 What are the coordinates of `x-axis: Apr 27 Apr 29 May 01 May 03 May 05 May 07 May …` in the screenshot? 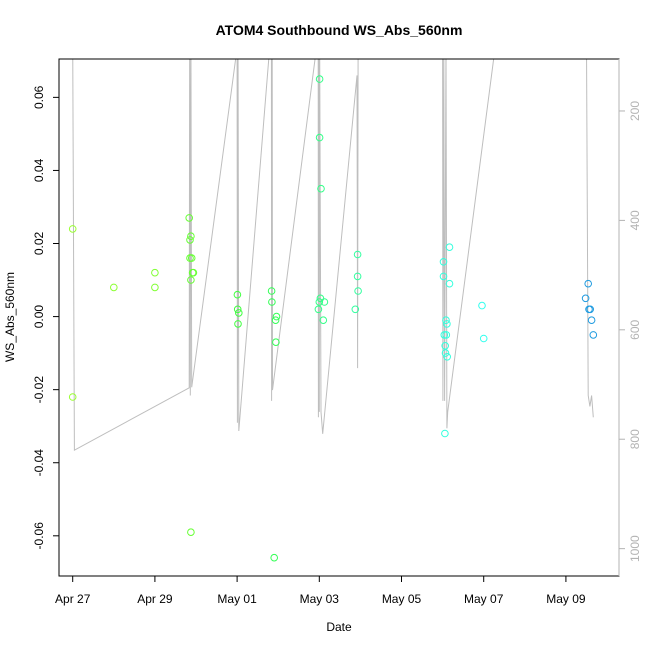 It's located at (320, 591).